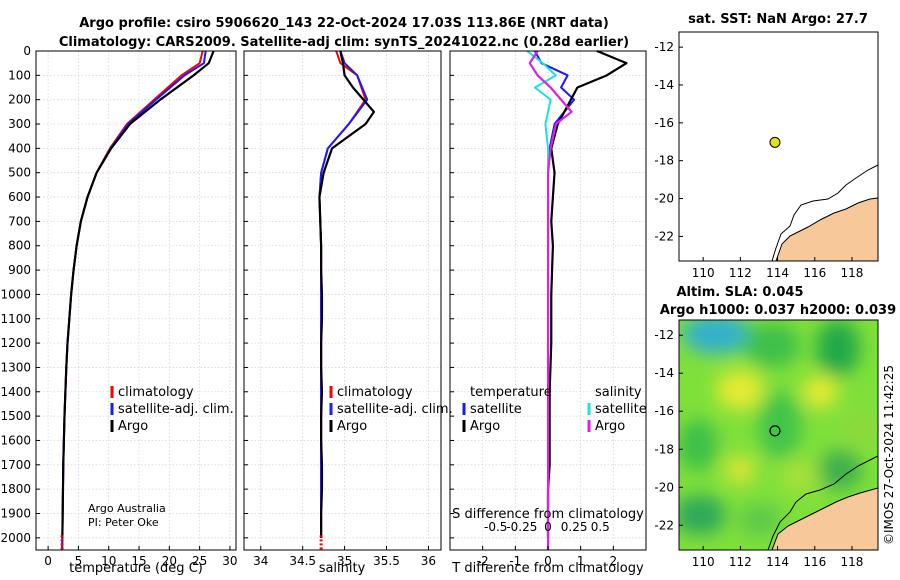 This screenshot has width=900, height=580. What do you see at coordinates (19, 173) in the screenshot?
I see `ytick-label: 500` at bounding box center [19, 173].